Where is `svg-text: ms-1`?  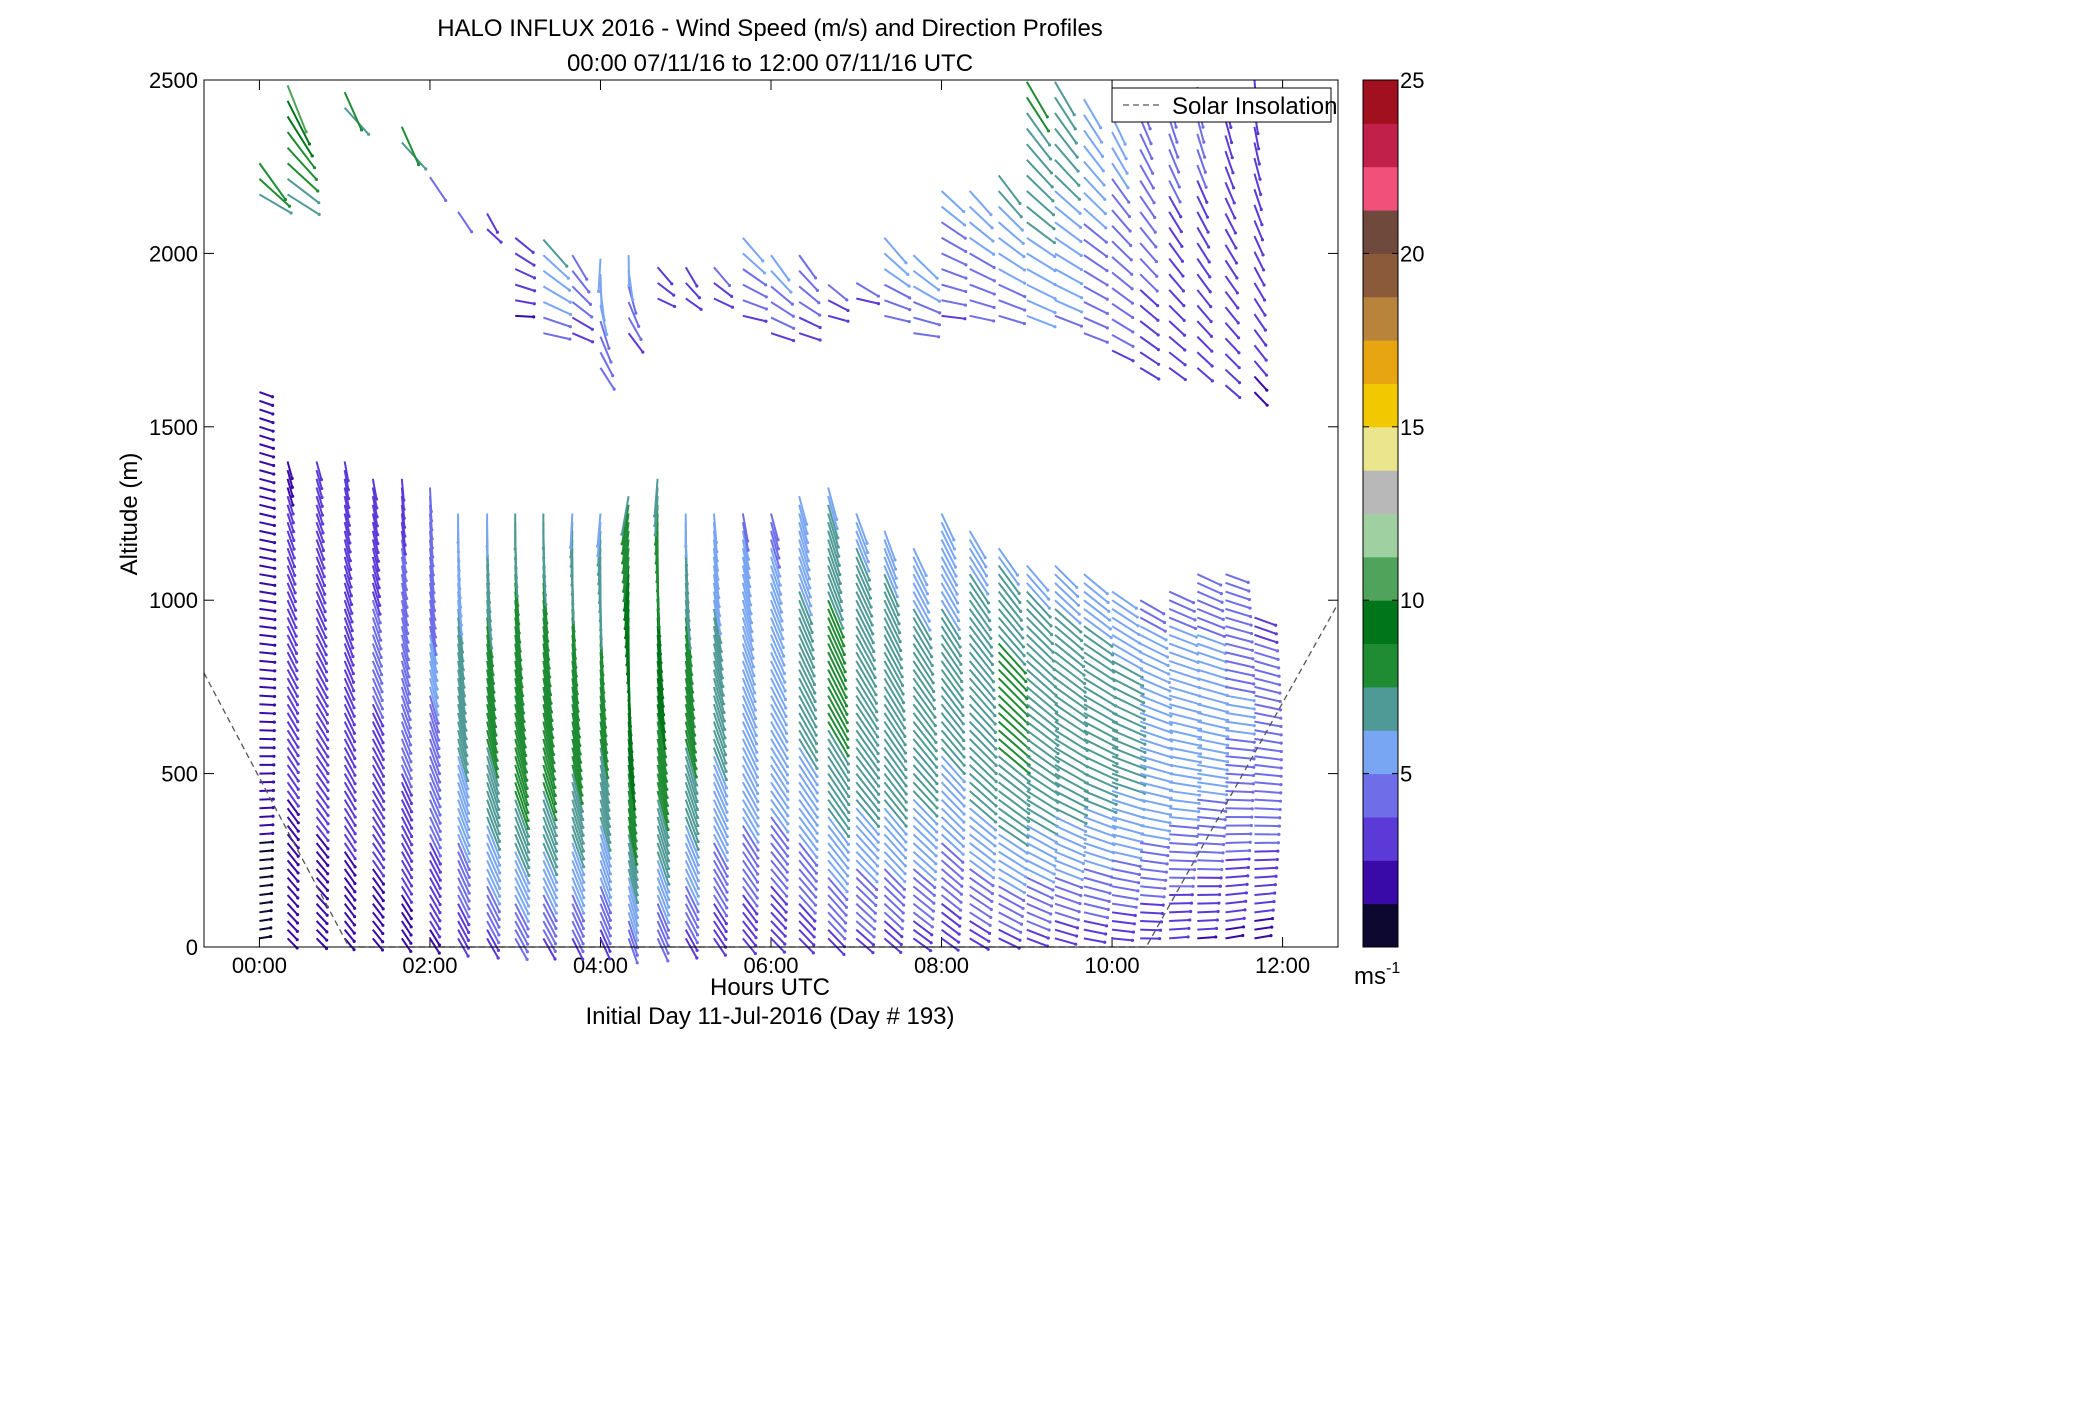 svg-text: ms-1 is located at coordinates (1377, 975).